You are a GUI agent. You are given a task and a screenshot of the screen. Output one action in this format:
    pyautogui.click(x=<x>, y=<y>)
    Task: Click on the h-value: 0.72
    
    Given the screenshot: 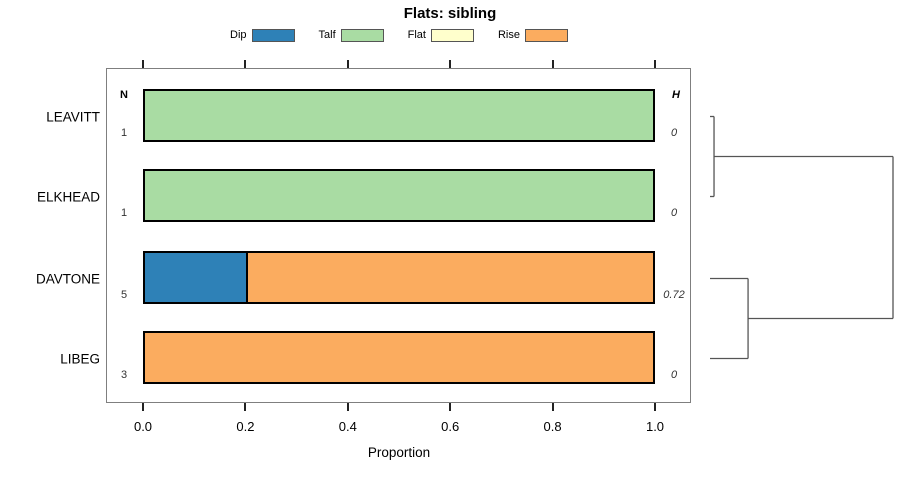 What is the action you would take?
    pyautogui.click(x=674, y=295)
    